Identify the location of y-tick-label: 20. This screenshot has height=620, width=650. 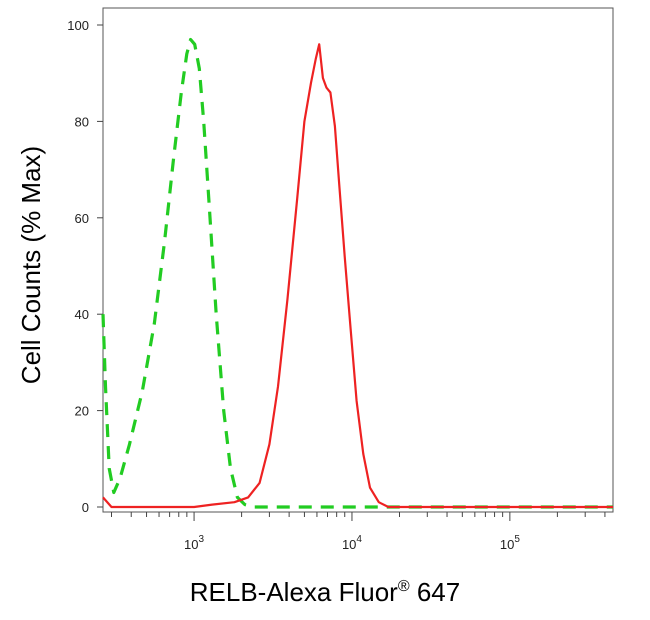
(82, 411).